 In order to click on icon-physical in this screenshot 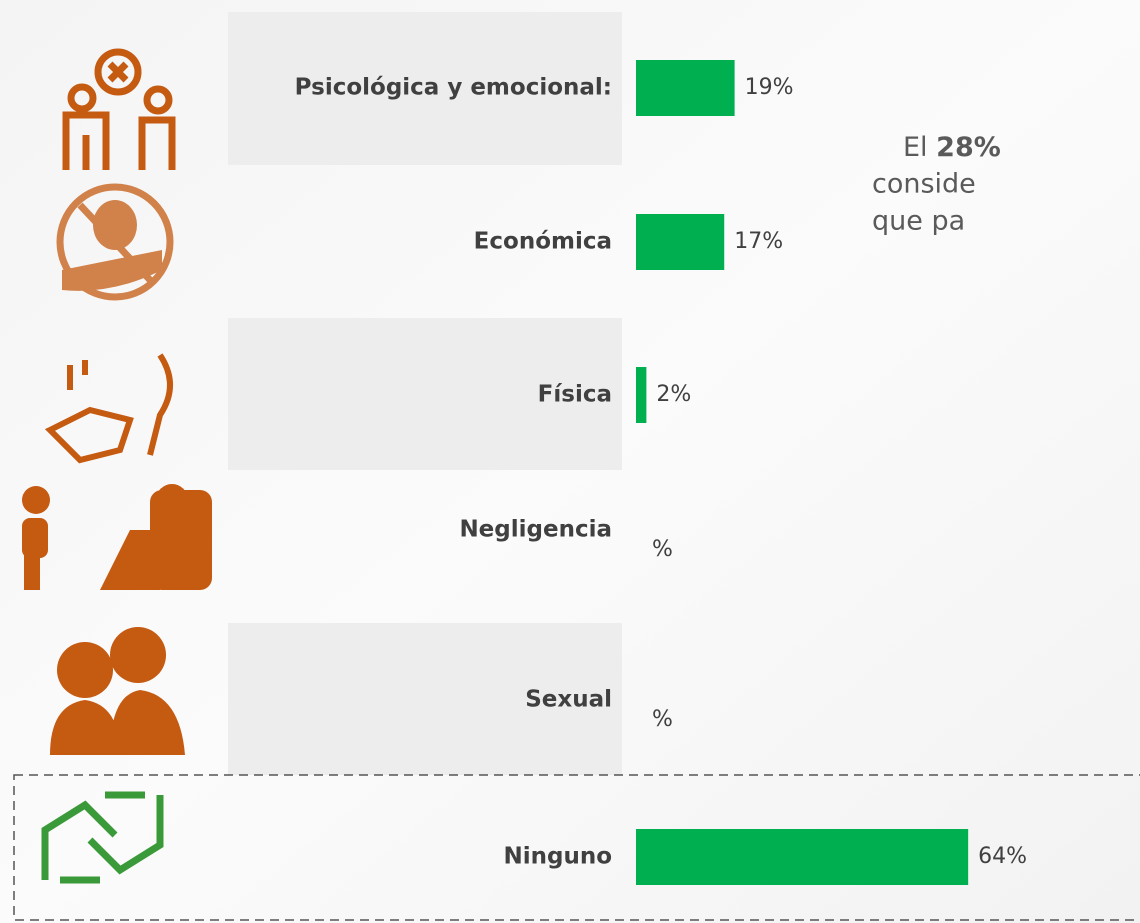, I will do `click(108, 408)`.